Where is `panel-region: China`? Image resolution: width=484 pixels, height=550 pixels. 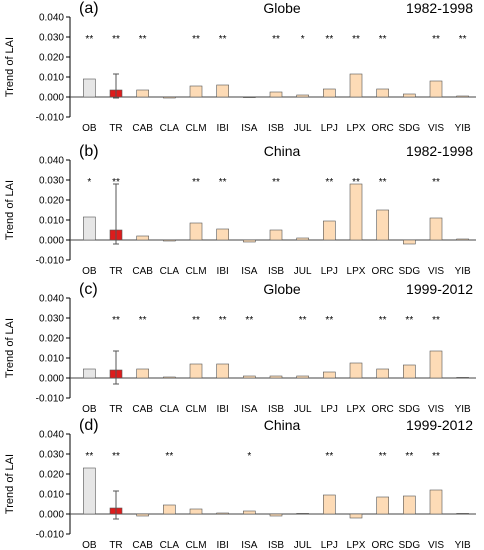
panel-region: China is located at coordinates (282, 151).